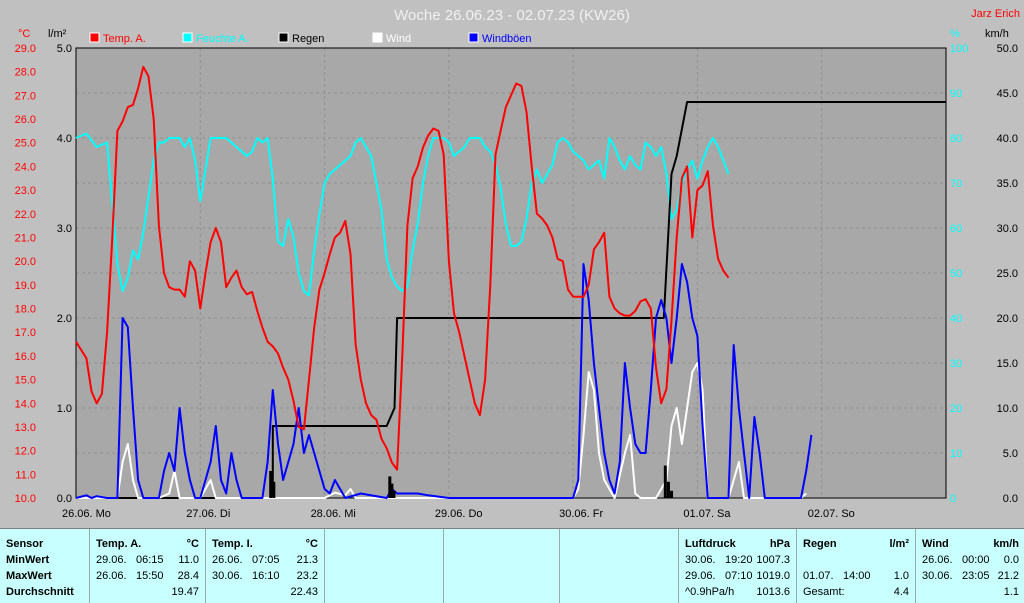 The height and width of the screenshot is (603, 1024). What do you see at coordinates (779, 544) in the screenshot?
I see `unit: hPa` at bounding box center [779, 544].